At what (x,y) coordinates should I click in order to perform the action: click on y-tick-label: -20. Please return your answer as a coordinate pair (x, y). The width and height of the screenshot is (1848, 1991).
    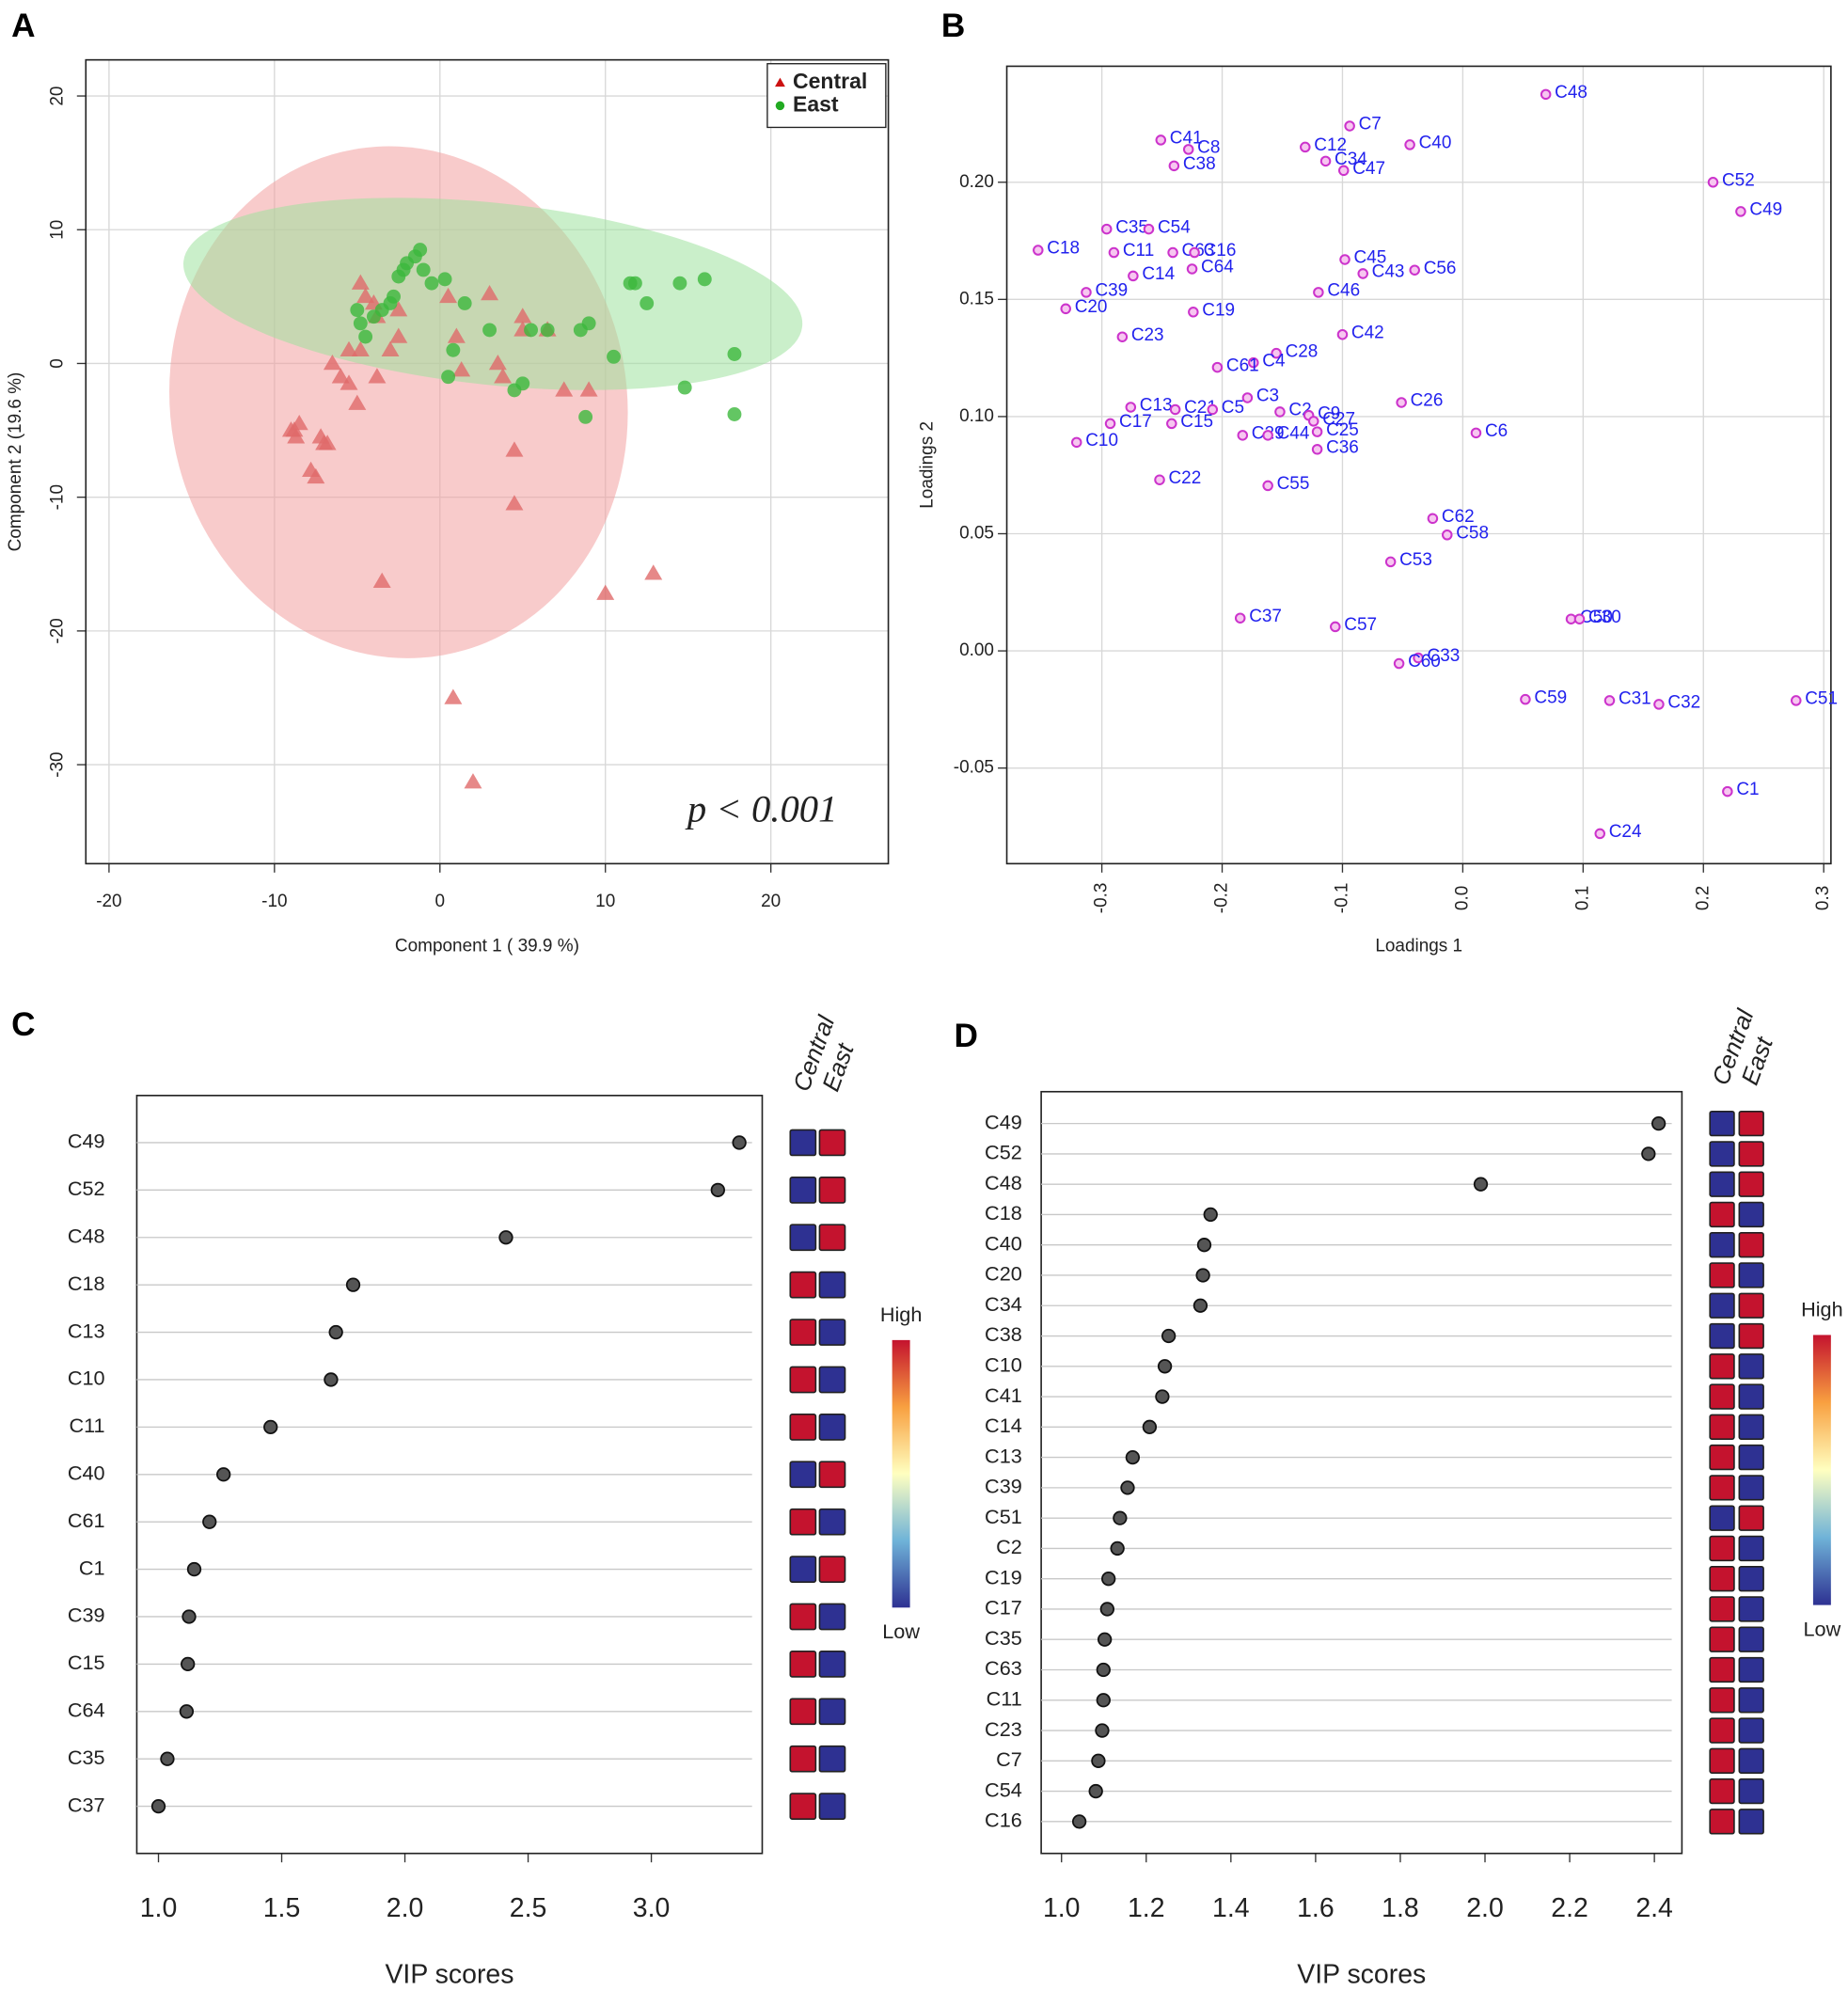
    Looking at the image, I should click on (57, 631).